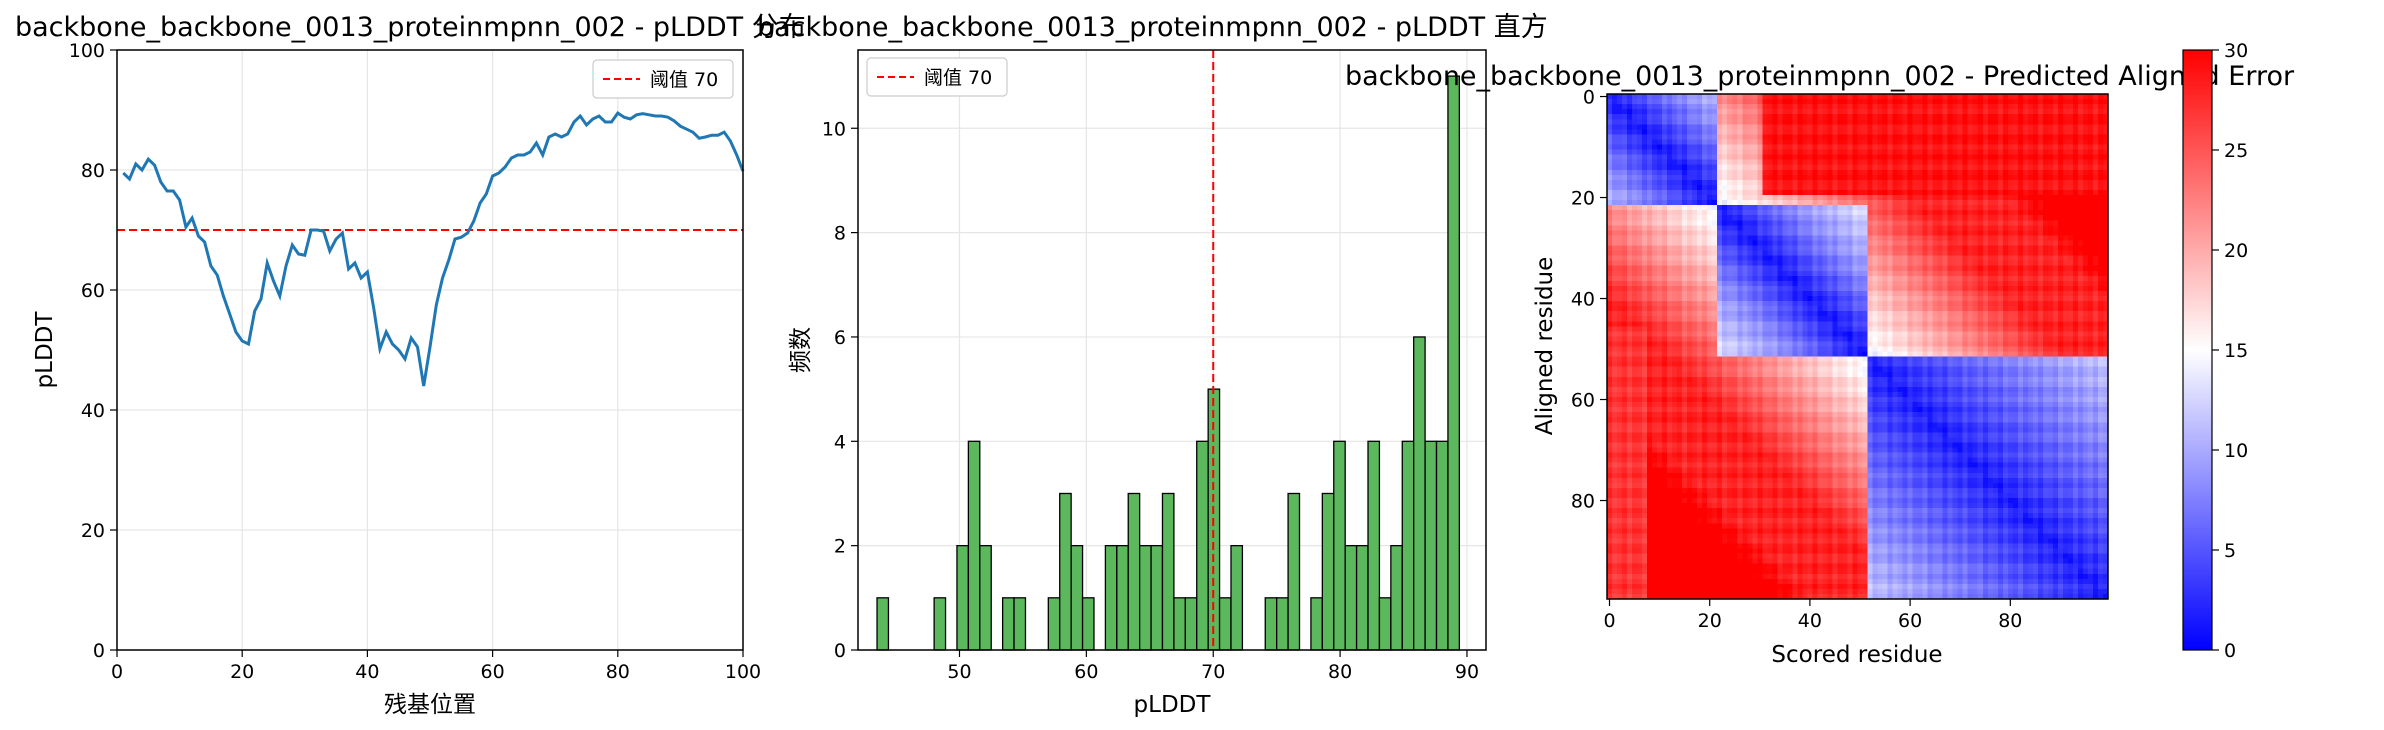 This screenshot has width=2384, height=730. I want to click on pae-matrix, so click(1857, 346).